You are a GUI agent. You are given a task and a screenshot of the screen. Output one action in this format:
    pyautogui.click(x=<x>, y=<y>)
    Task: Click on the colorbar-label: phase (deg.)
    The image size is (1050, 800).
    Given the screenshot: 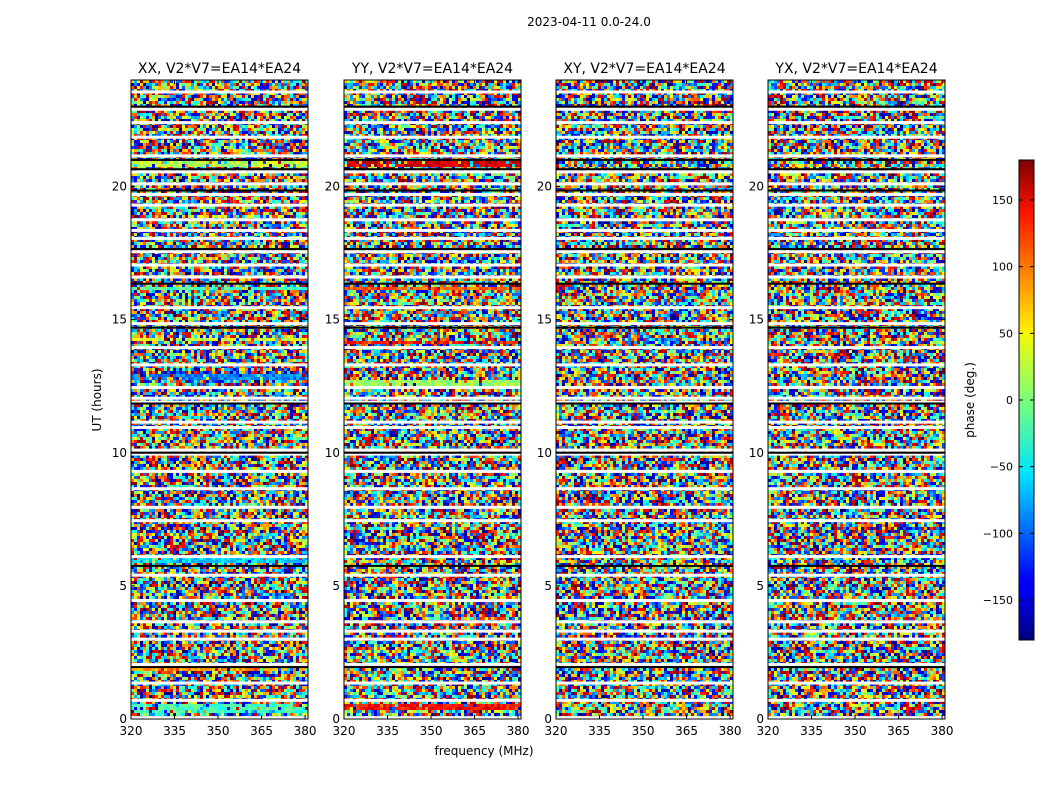 What is the action you would take?
    pyautogui.click(x=970, y=400)
    